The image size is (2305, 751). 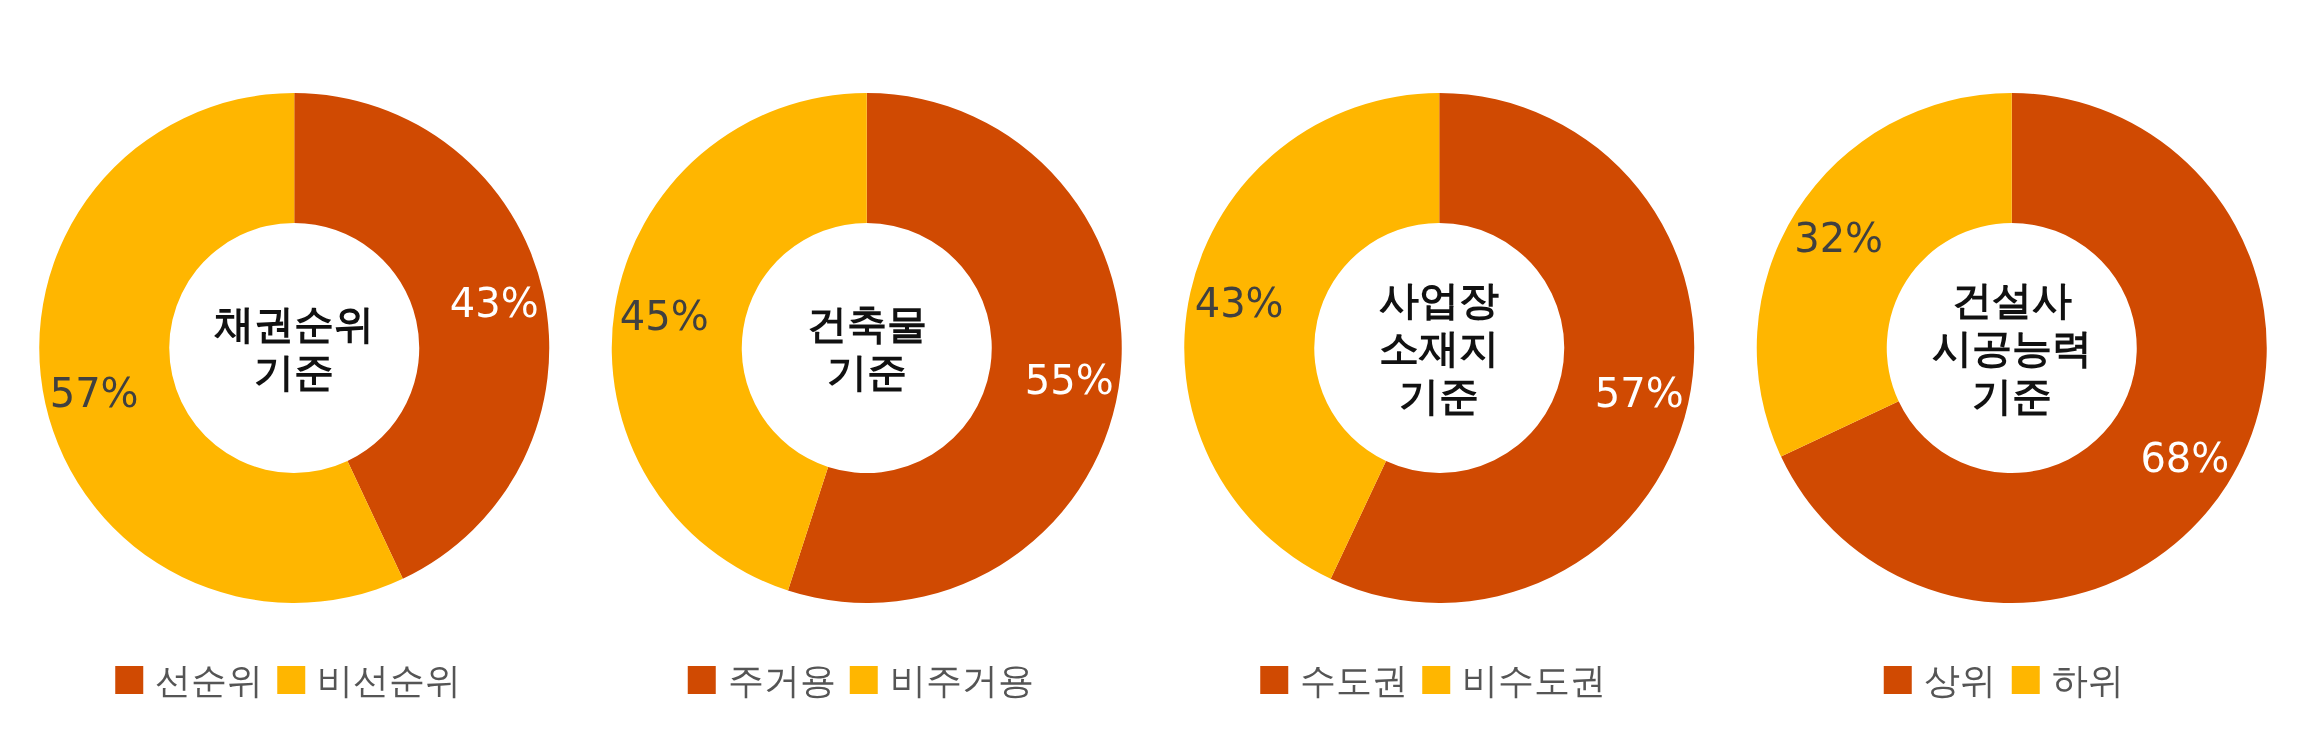 What do you see at coordinates (389, 680) in the screenshot?
I see `legend-label: 비선순위` at bounding box center [389, 680].